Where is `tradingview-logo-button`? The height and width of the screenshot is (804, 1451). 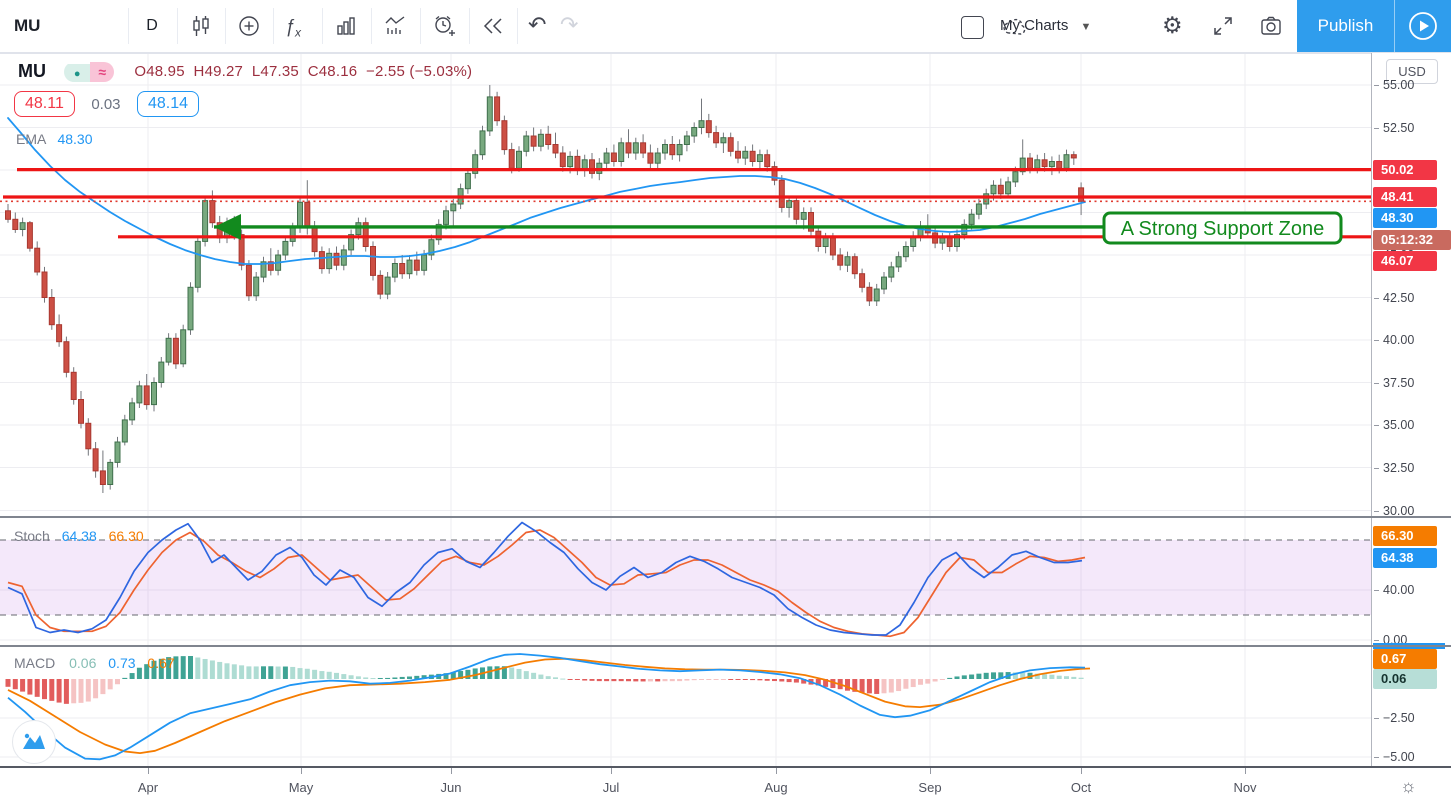 tradingview-logo-button is located at coordinates (34, 742).